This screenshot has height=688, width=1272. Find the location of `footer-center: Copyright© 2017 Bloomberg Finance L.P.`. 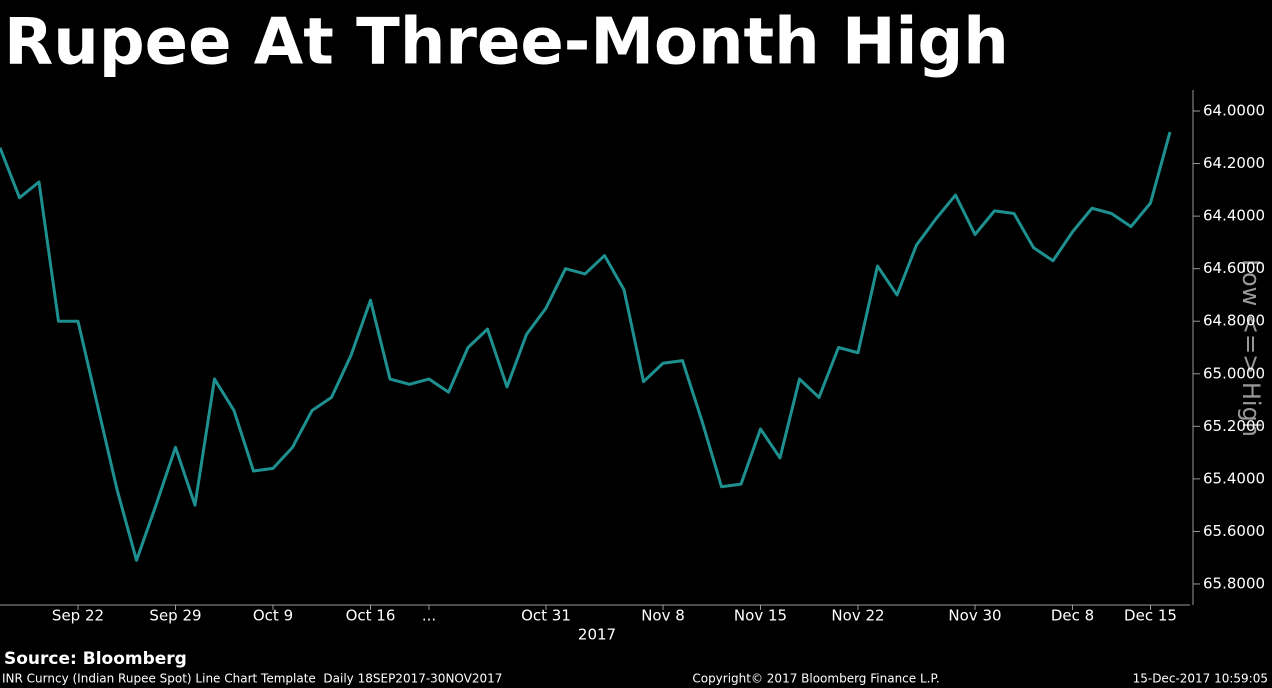

footer-center: Copyright© 2017 Bloomberg Finance L.P. is located at coordinates (815, 679).